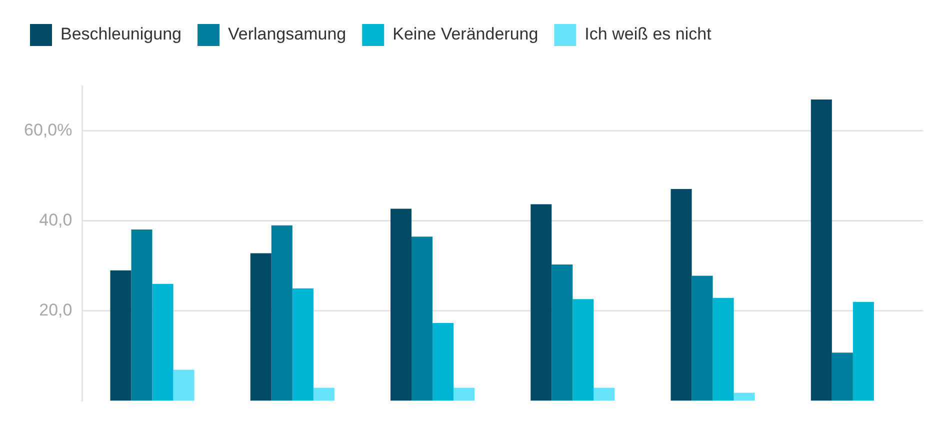  What do you see at coordinates (287, 34) in the screenshot?
I see `legend-label: Verlangsamung` at bounding box center [287, 34].